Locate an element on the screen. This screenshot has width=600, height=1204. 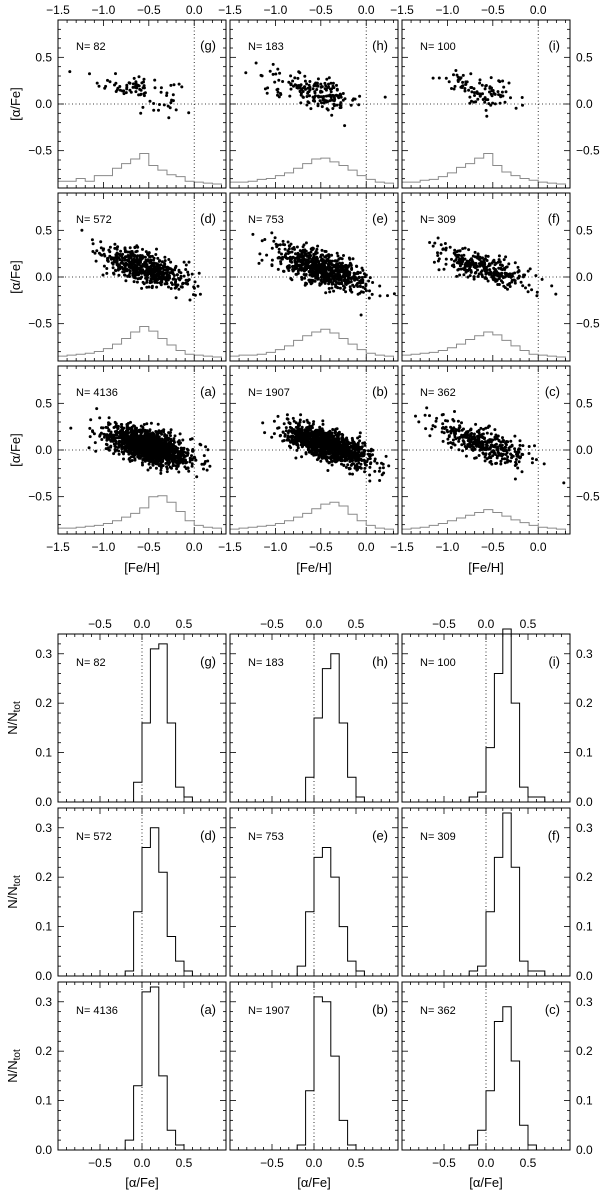
y-tick-label: −0.5 is located at coordinates (40, 497).